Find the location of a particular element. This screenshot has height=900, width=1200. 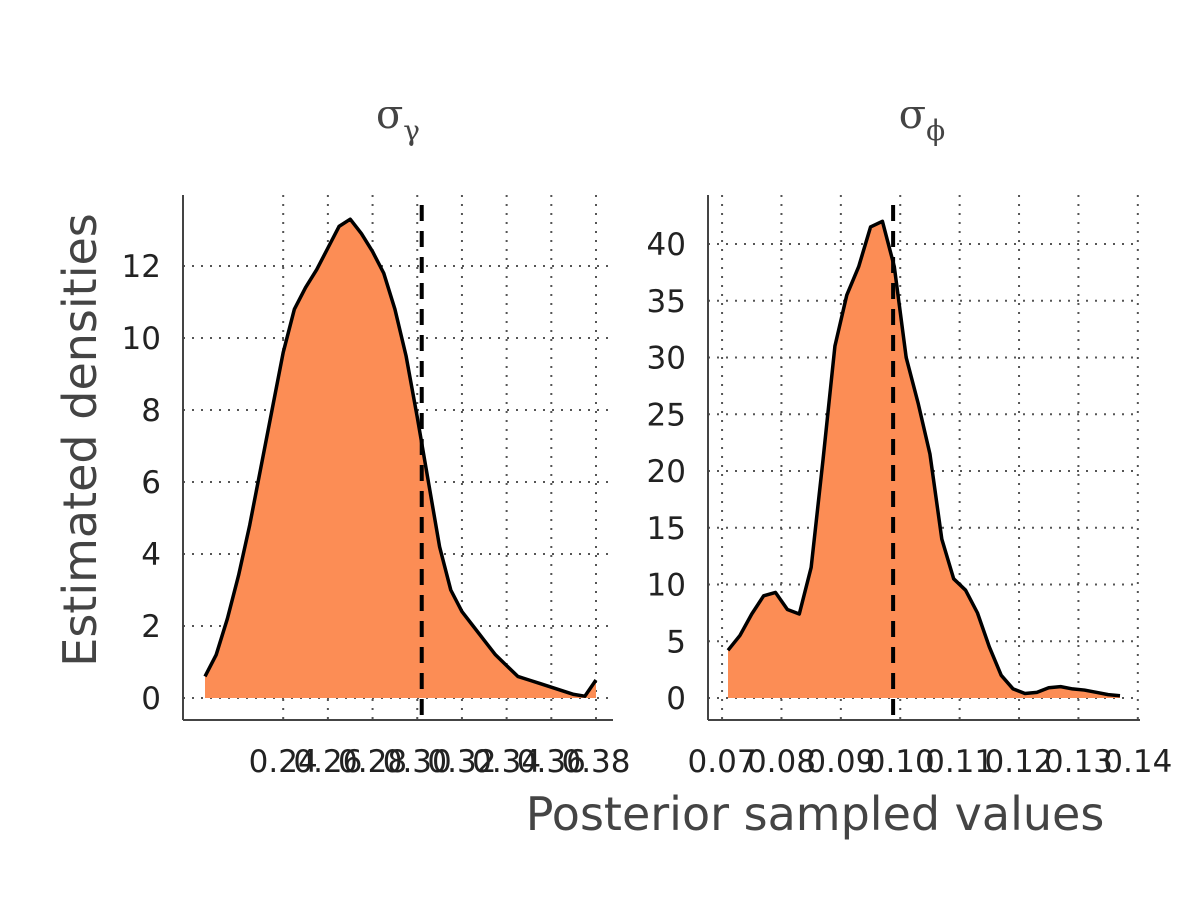

x-axis-title: Posterior sampled values is located at coordinates (815, 814).